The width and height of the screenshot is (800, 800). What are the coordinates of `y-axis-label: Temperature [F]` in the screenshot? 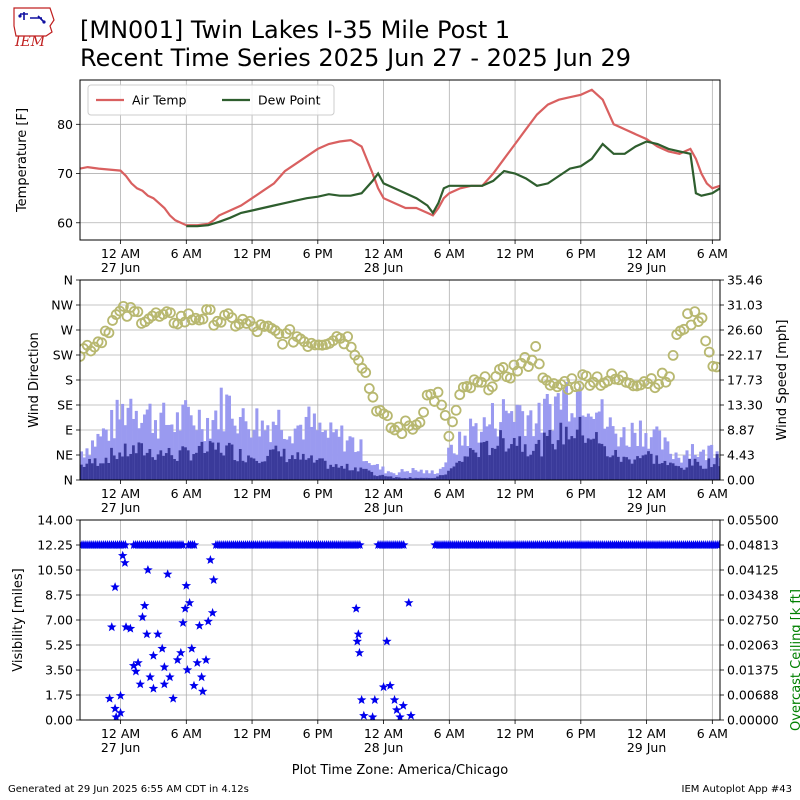 It's located at (22, 160).